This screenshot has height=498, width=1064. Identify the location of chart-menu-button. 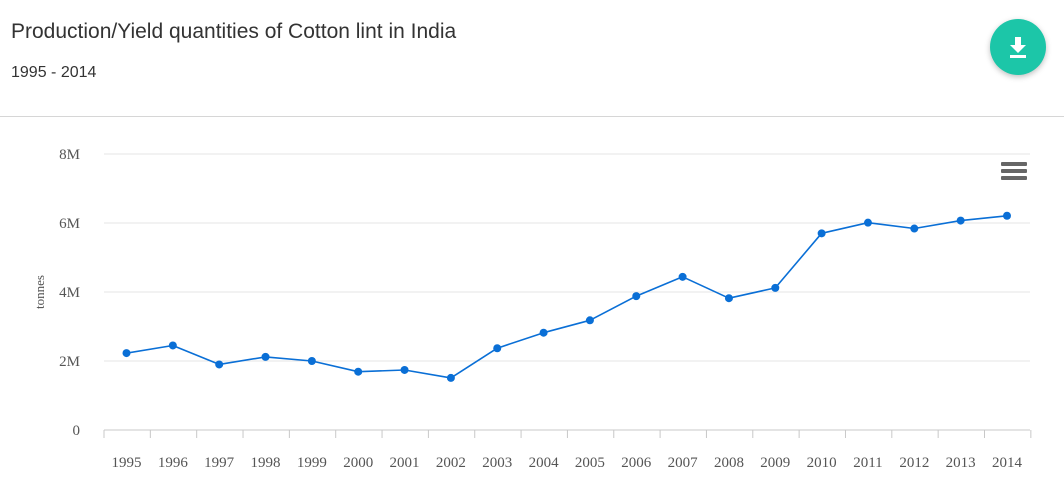
(1014, 173).